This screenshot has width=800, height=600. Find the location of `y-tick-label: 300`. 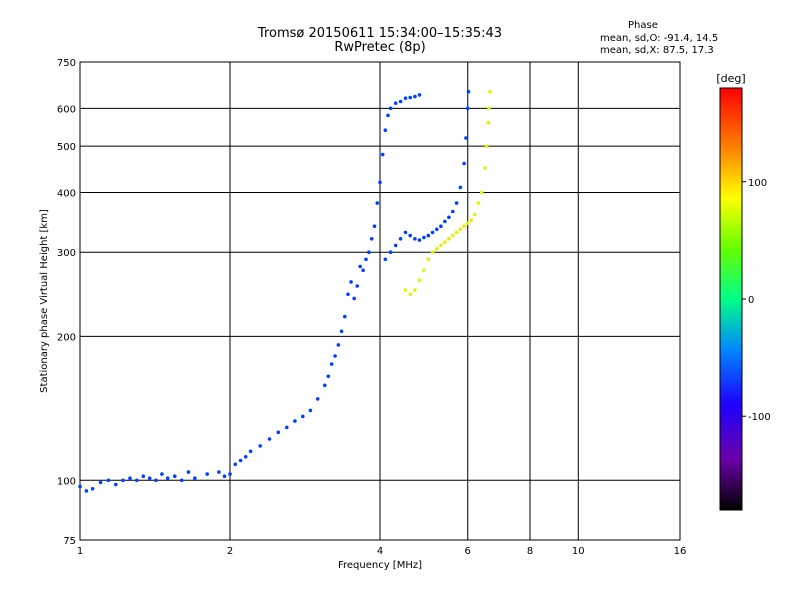

y-tick-label: 300 is located at coordinates (66, 253).